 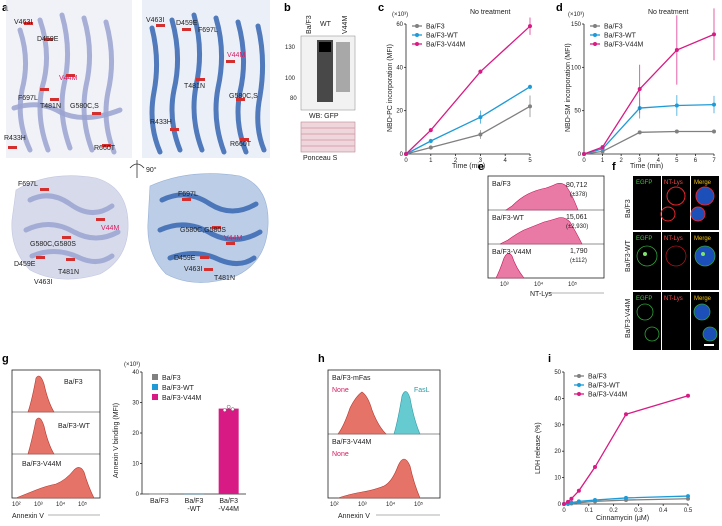 What do you see at coordinates (468, 130) in the screenshot?
I see `series-line-Ba/F3` at bounding box center [468, 130].